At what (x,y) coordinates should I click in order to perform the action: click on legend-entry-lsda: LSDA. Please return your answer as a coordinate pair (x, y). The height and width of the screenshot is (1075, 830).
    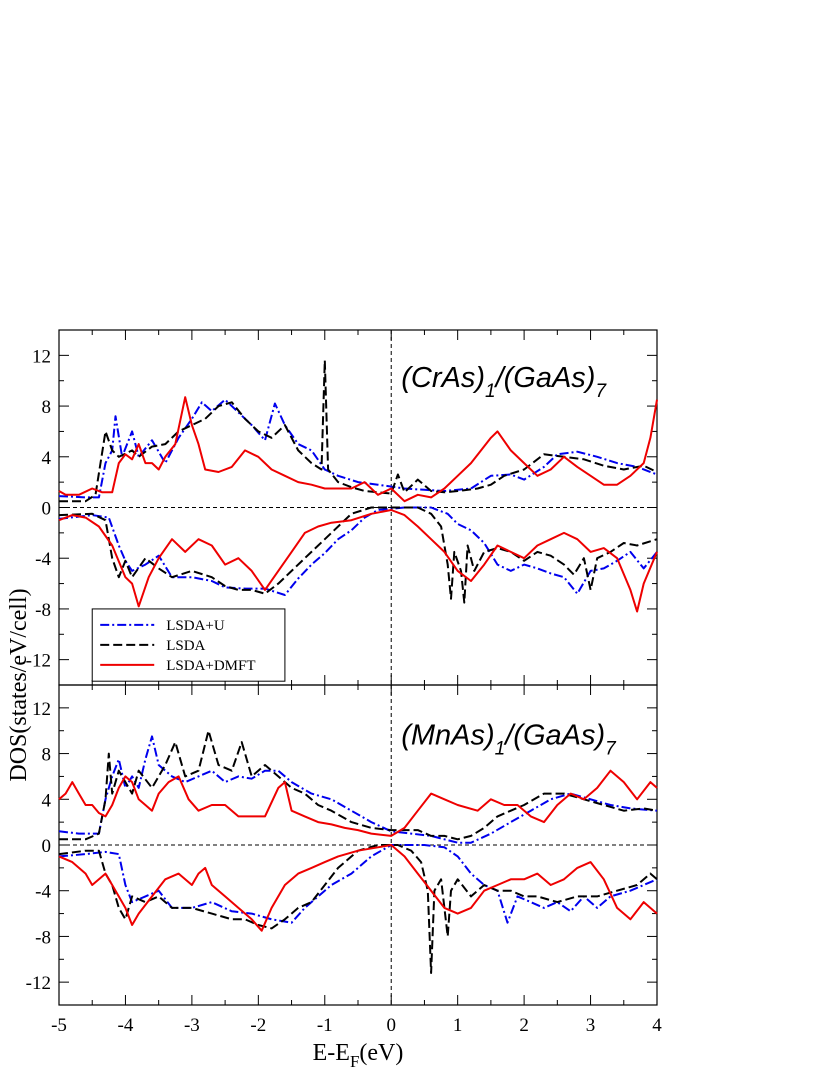
    Looking at the image, I should click on (185, 646).